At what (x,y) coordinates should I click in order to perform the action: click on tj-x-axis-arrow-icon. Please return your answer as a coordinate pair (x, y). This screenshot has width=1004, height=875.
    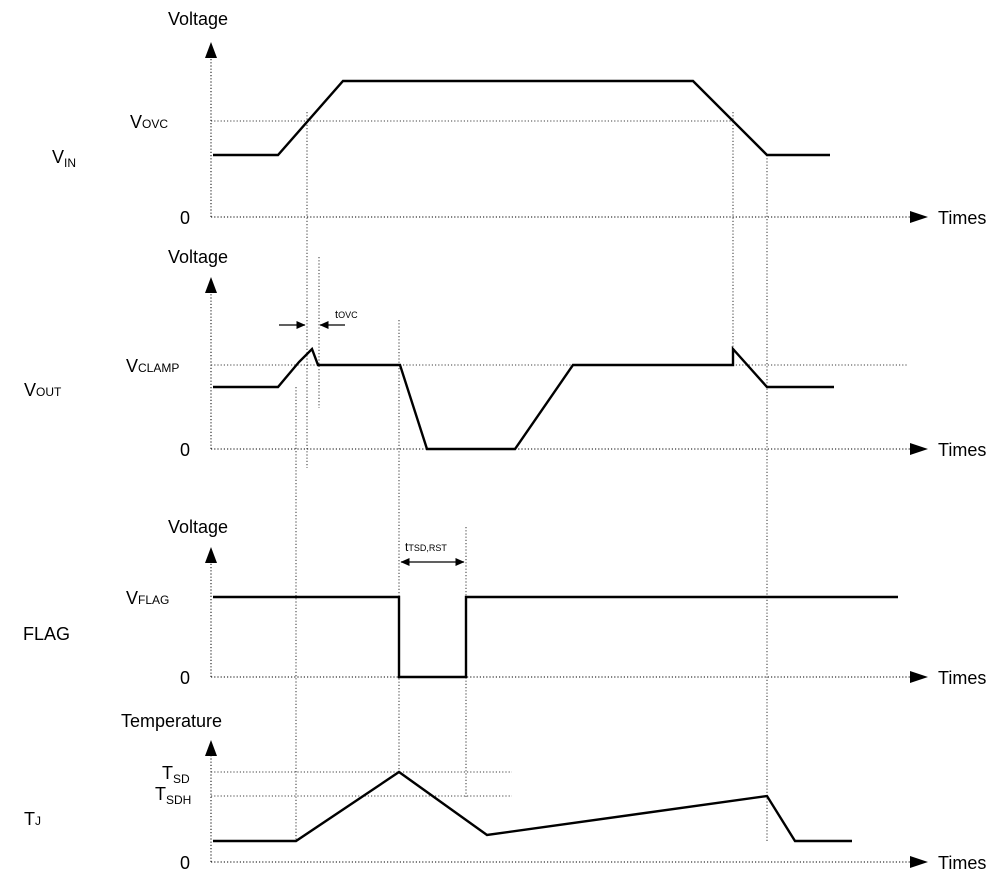
    Looking at the image, I should click on (919, 862).